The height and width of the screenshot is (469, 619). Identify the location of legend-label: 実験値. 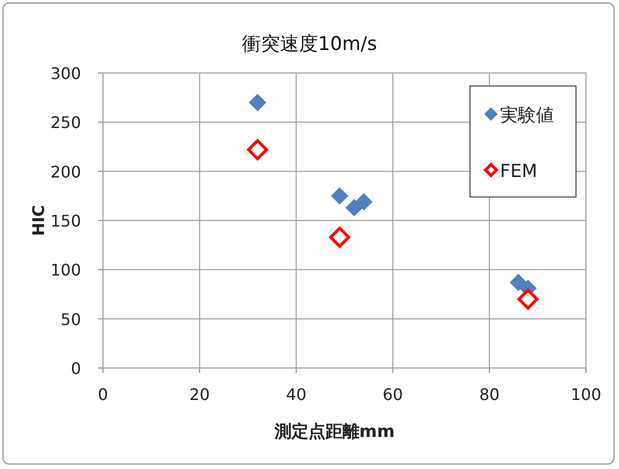
(527, 115).